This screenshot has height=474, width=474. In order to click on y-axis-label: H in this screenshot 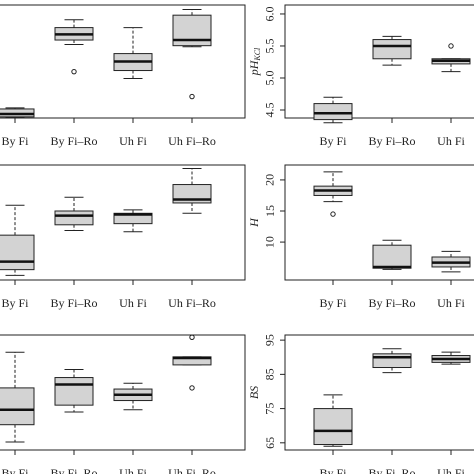, I will do `click(254, 222)`.